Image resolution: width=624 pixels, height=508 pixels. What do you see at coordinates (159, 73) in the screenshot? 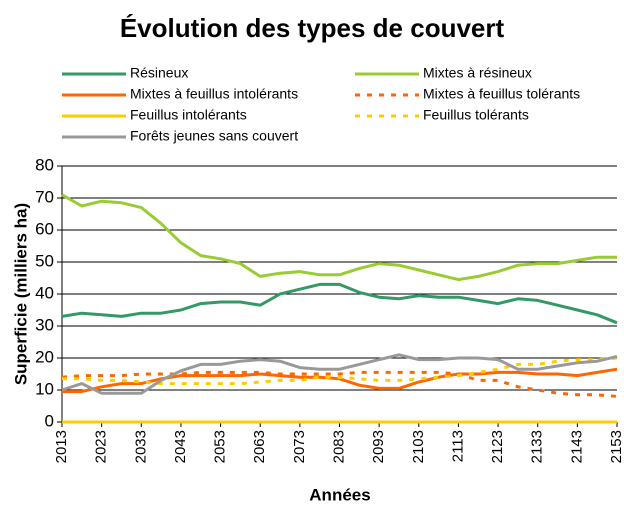
I see `legend-label: Résineux` at bounding box center [159, 73].